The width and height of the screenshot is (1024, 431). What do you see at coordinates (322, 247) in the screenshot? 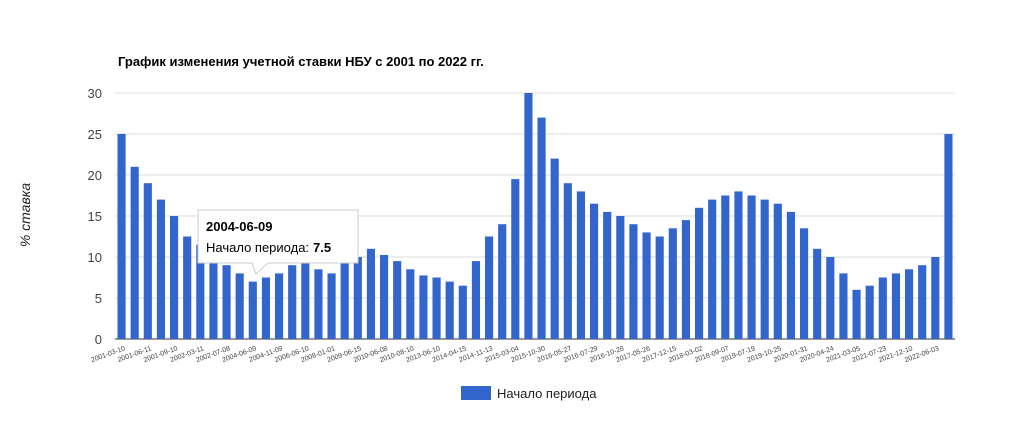
I see `tooltip-value: 7.5` at bounding box center [322, 247].